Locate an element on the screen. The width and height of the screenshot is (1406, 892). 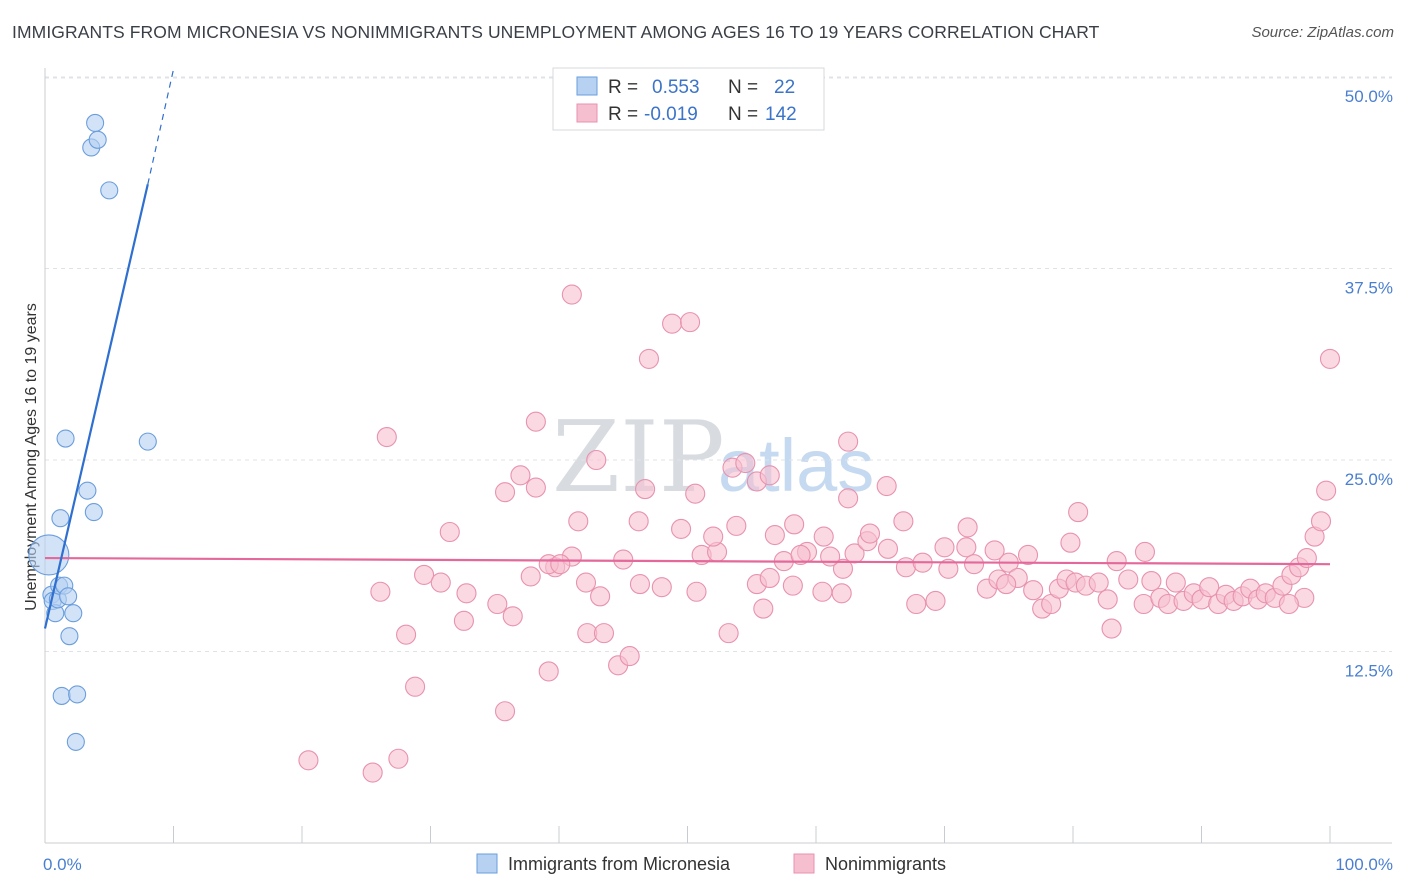
x-tick-label-1: 100.0% is located at coordinates (1364, 864).